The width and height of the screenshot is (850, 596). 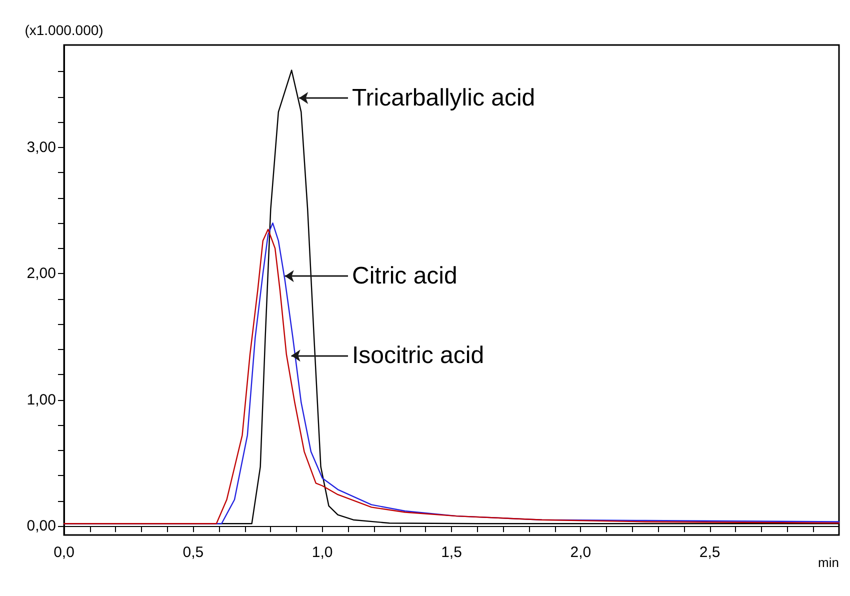 I want to click on y-tick-label: 2,00, so click(x=41, y=273).